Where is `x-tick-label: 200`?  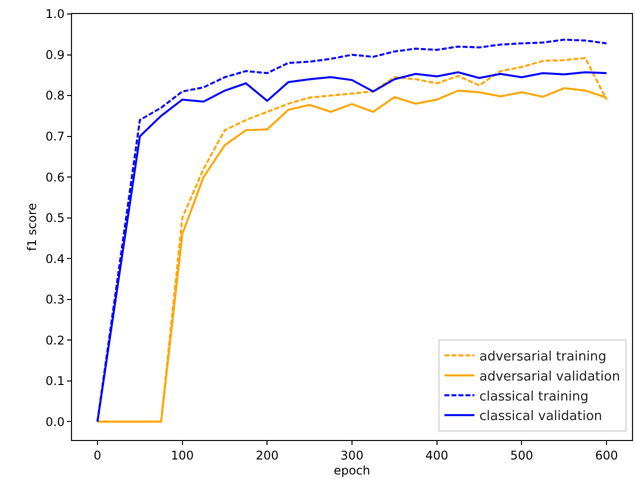
x-tick-label: 200 is located at coordinates (267, 455).